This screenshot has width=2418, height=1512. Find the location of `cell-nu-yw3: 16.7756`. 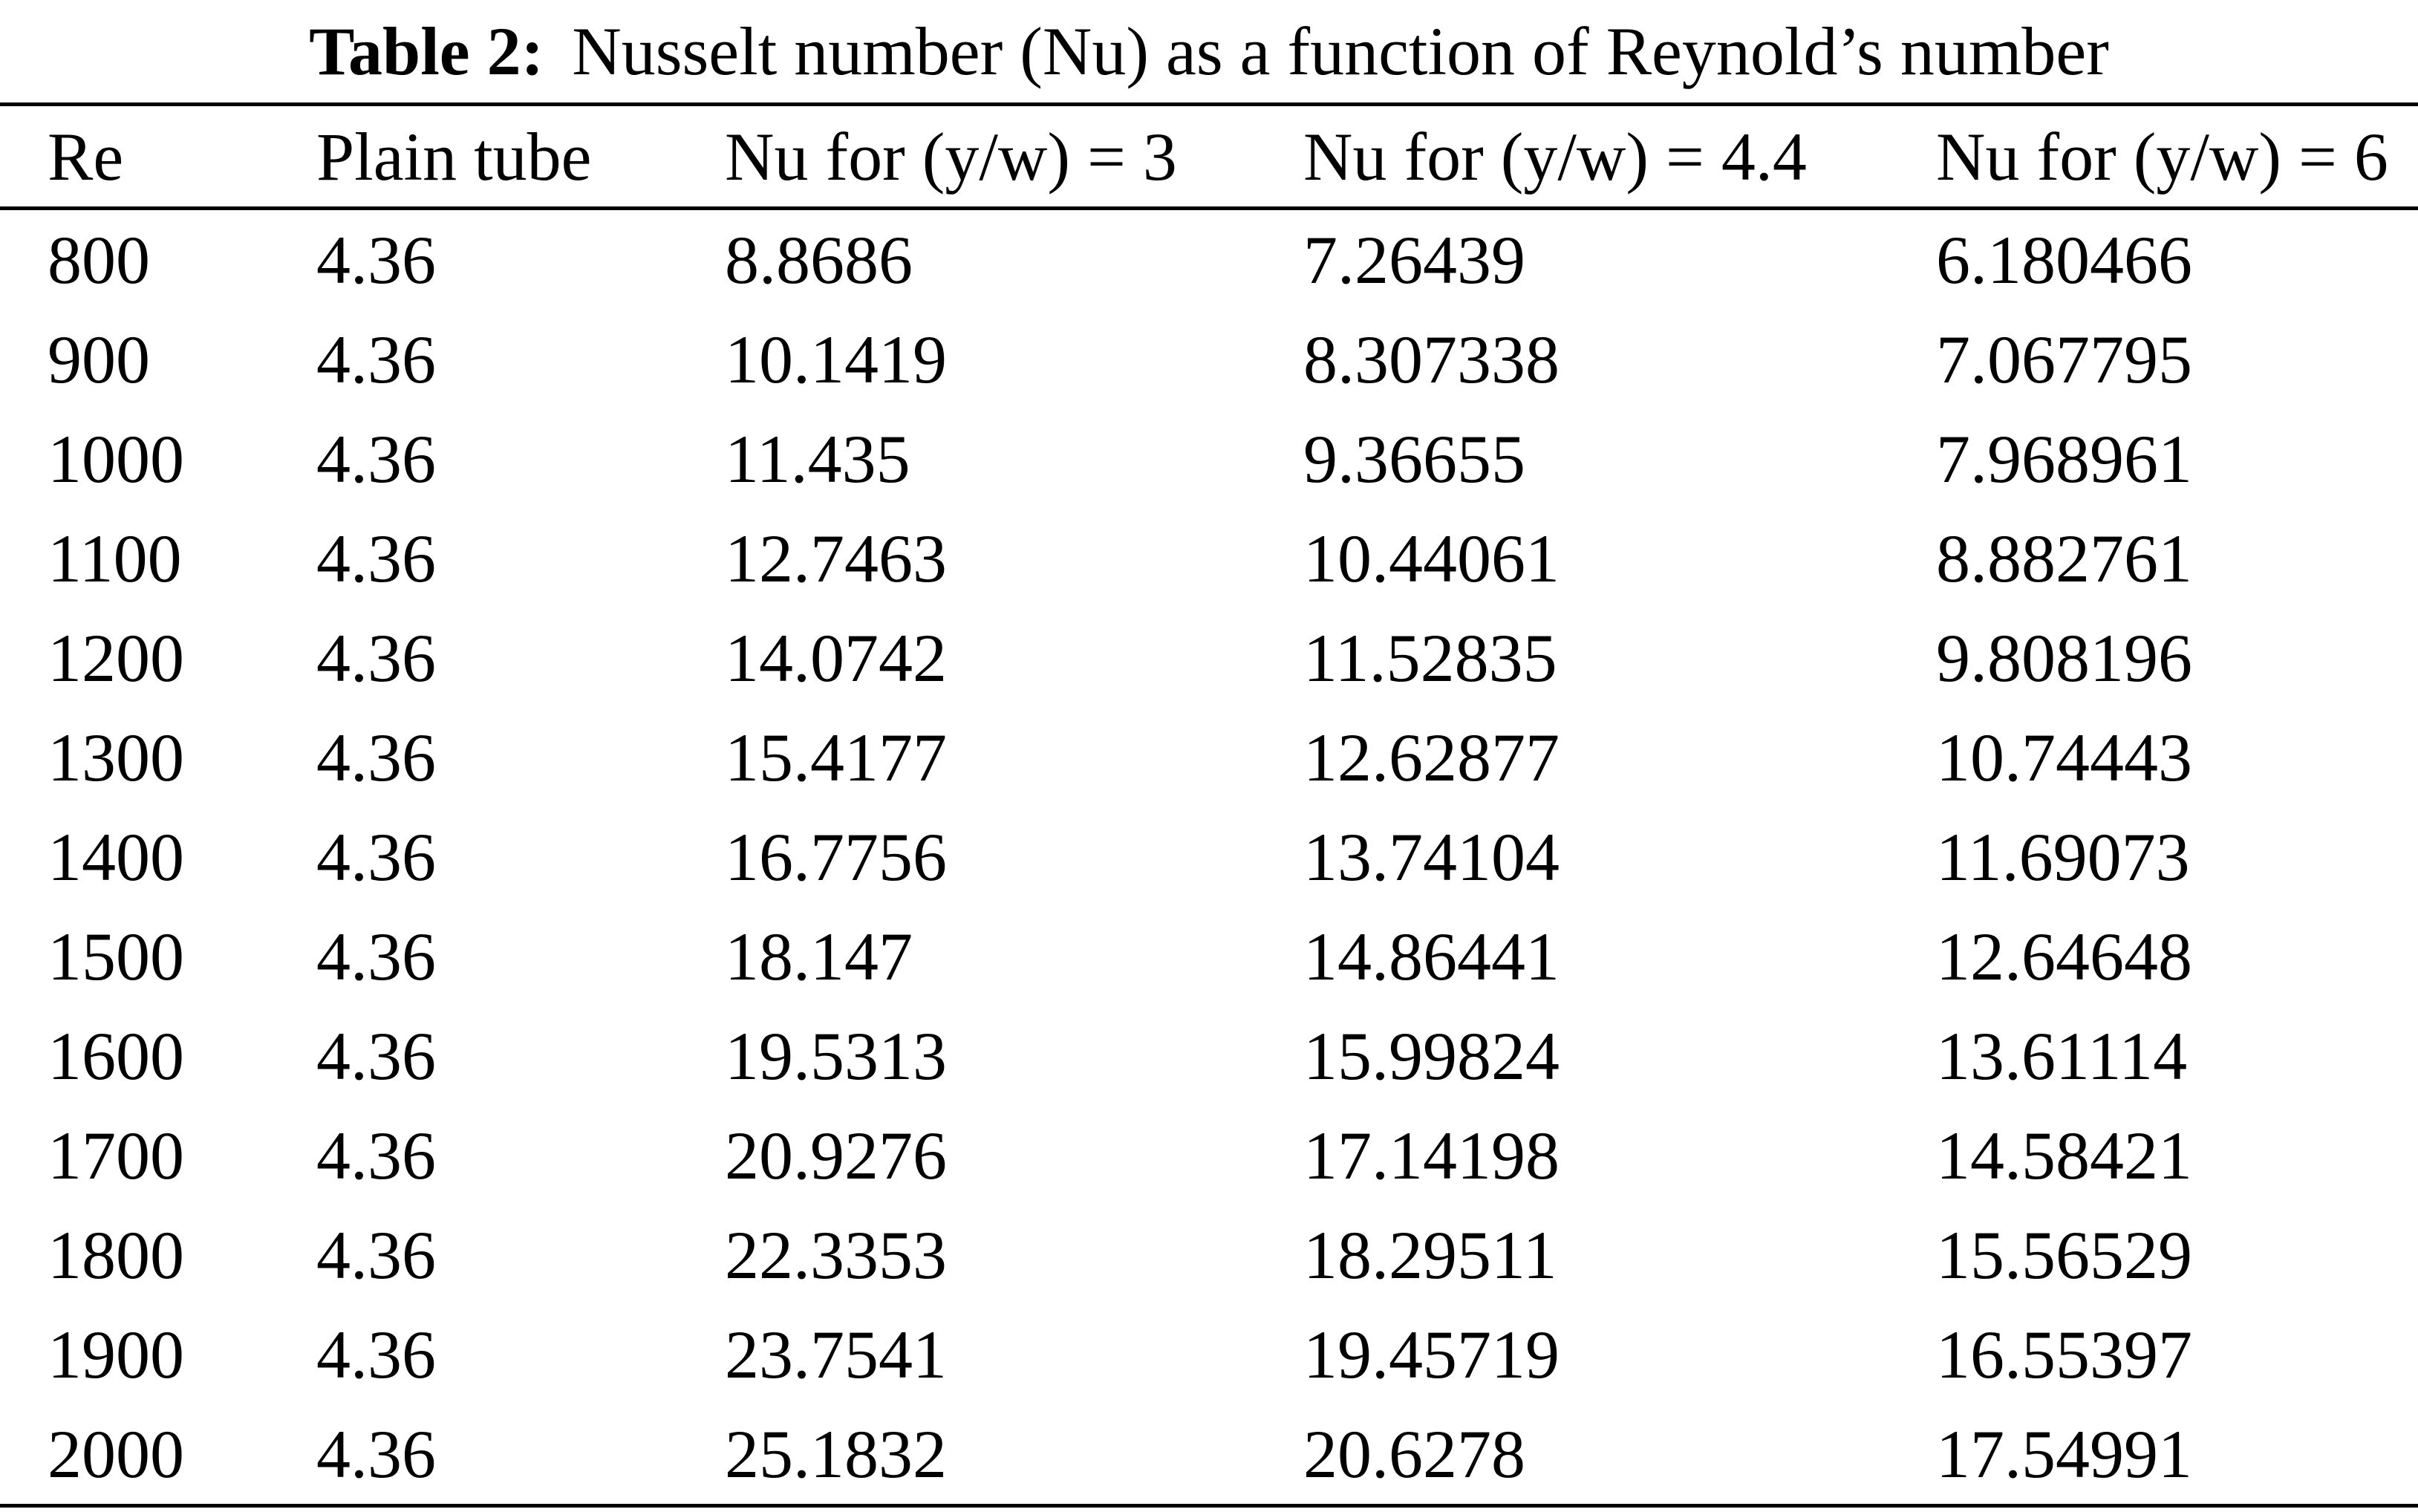

cell-nu-yw3: 16.7756 is located at coordinates (836, 857).